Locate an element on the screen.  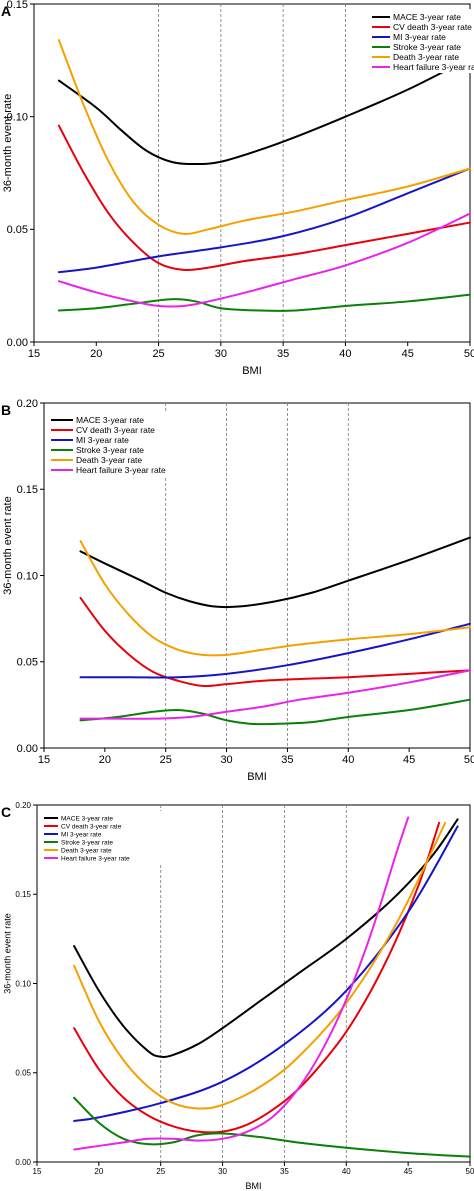
panel-label: A is located at coordinates (6, 11).